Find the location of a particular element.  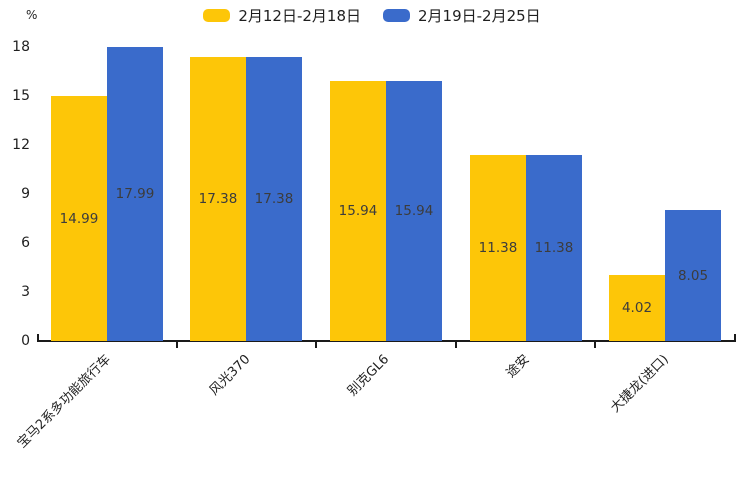

x-axis-left-endcap is located at coordinates (38, 337).